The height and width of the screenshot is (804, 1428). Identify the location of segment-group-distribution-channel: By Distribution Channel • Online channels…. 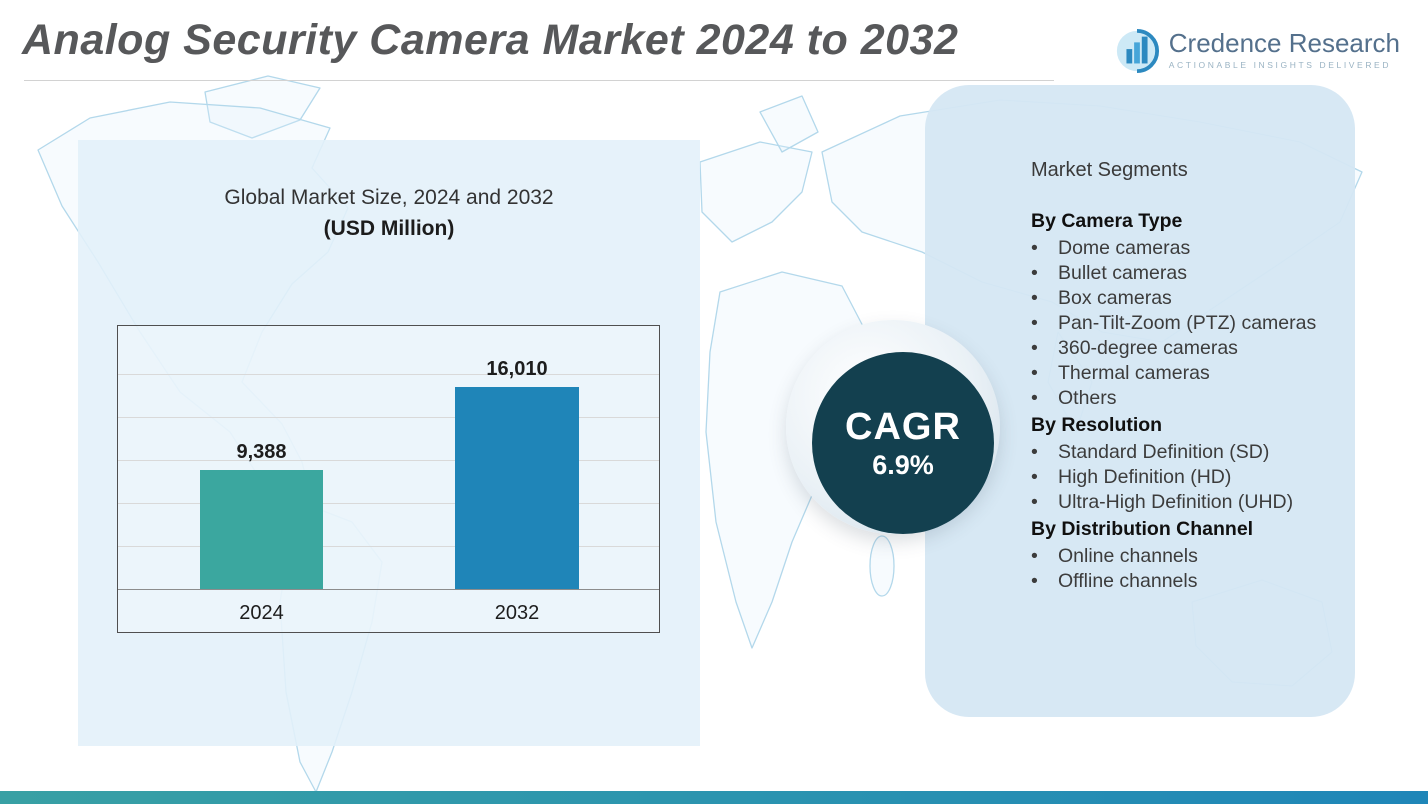
(1174, 556).